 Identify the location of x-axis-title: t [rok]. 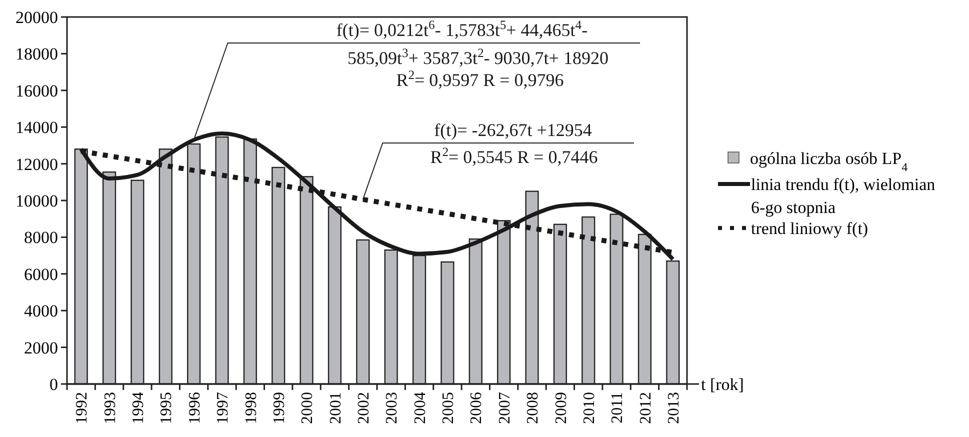
(722, 384).